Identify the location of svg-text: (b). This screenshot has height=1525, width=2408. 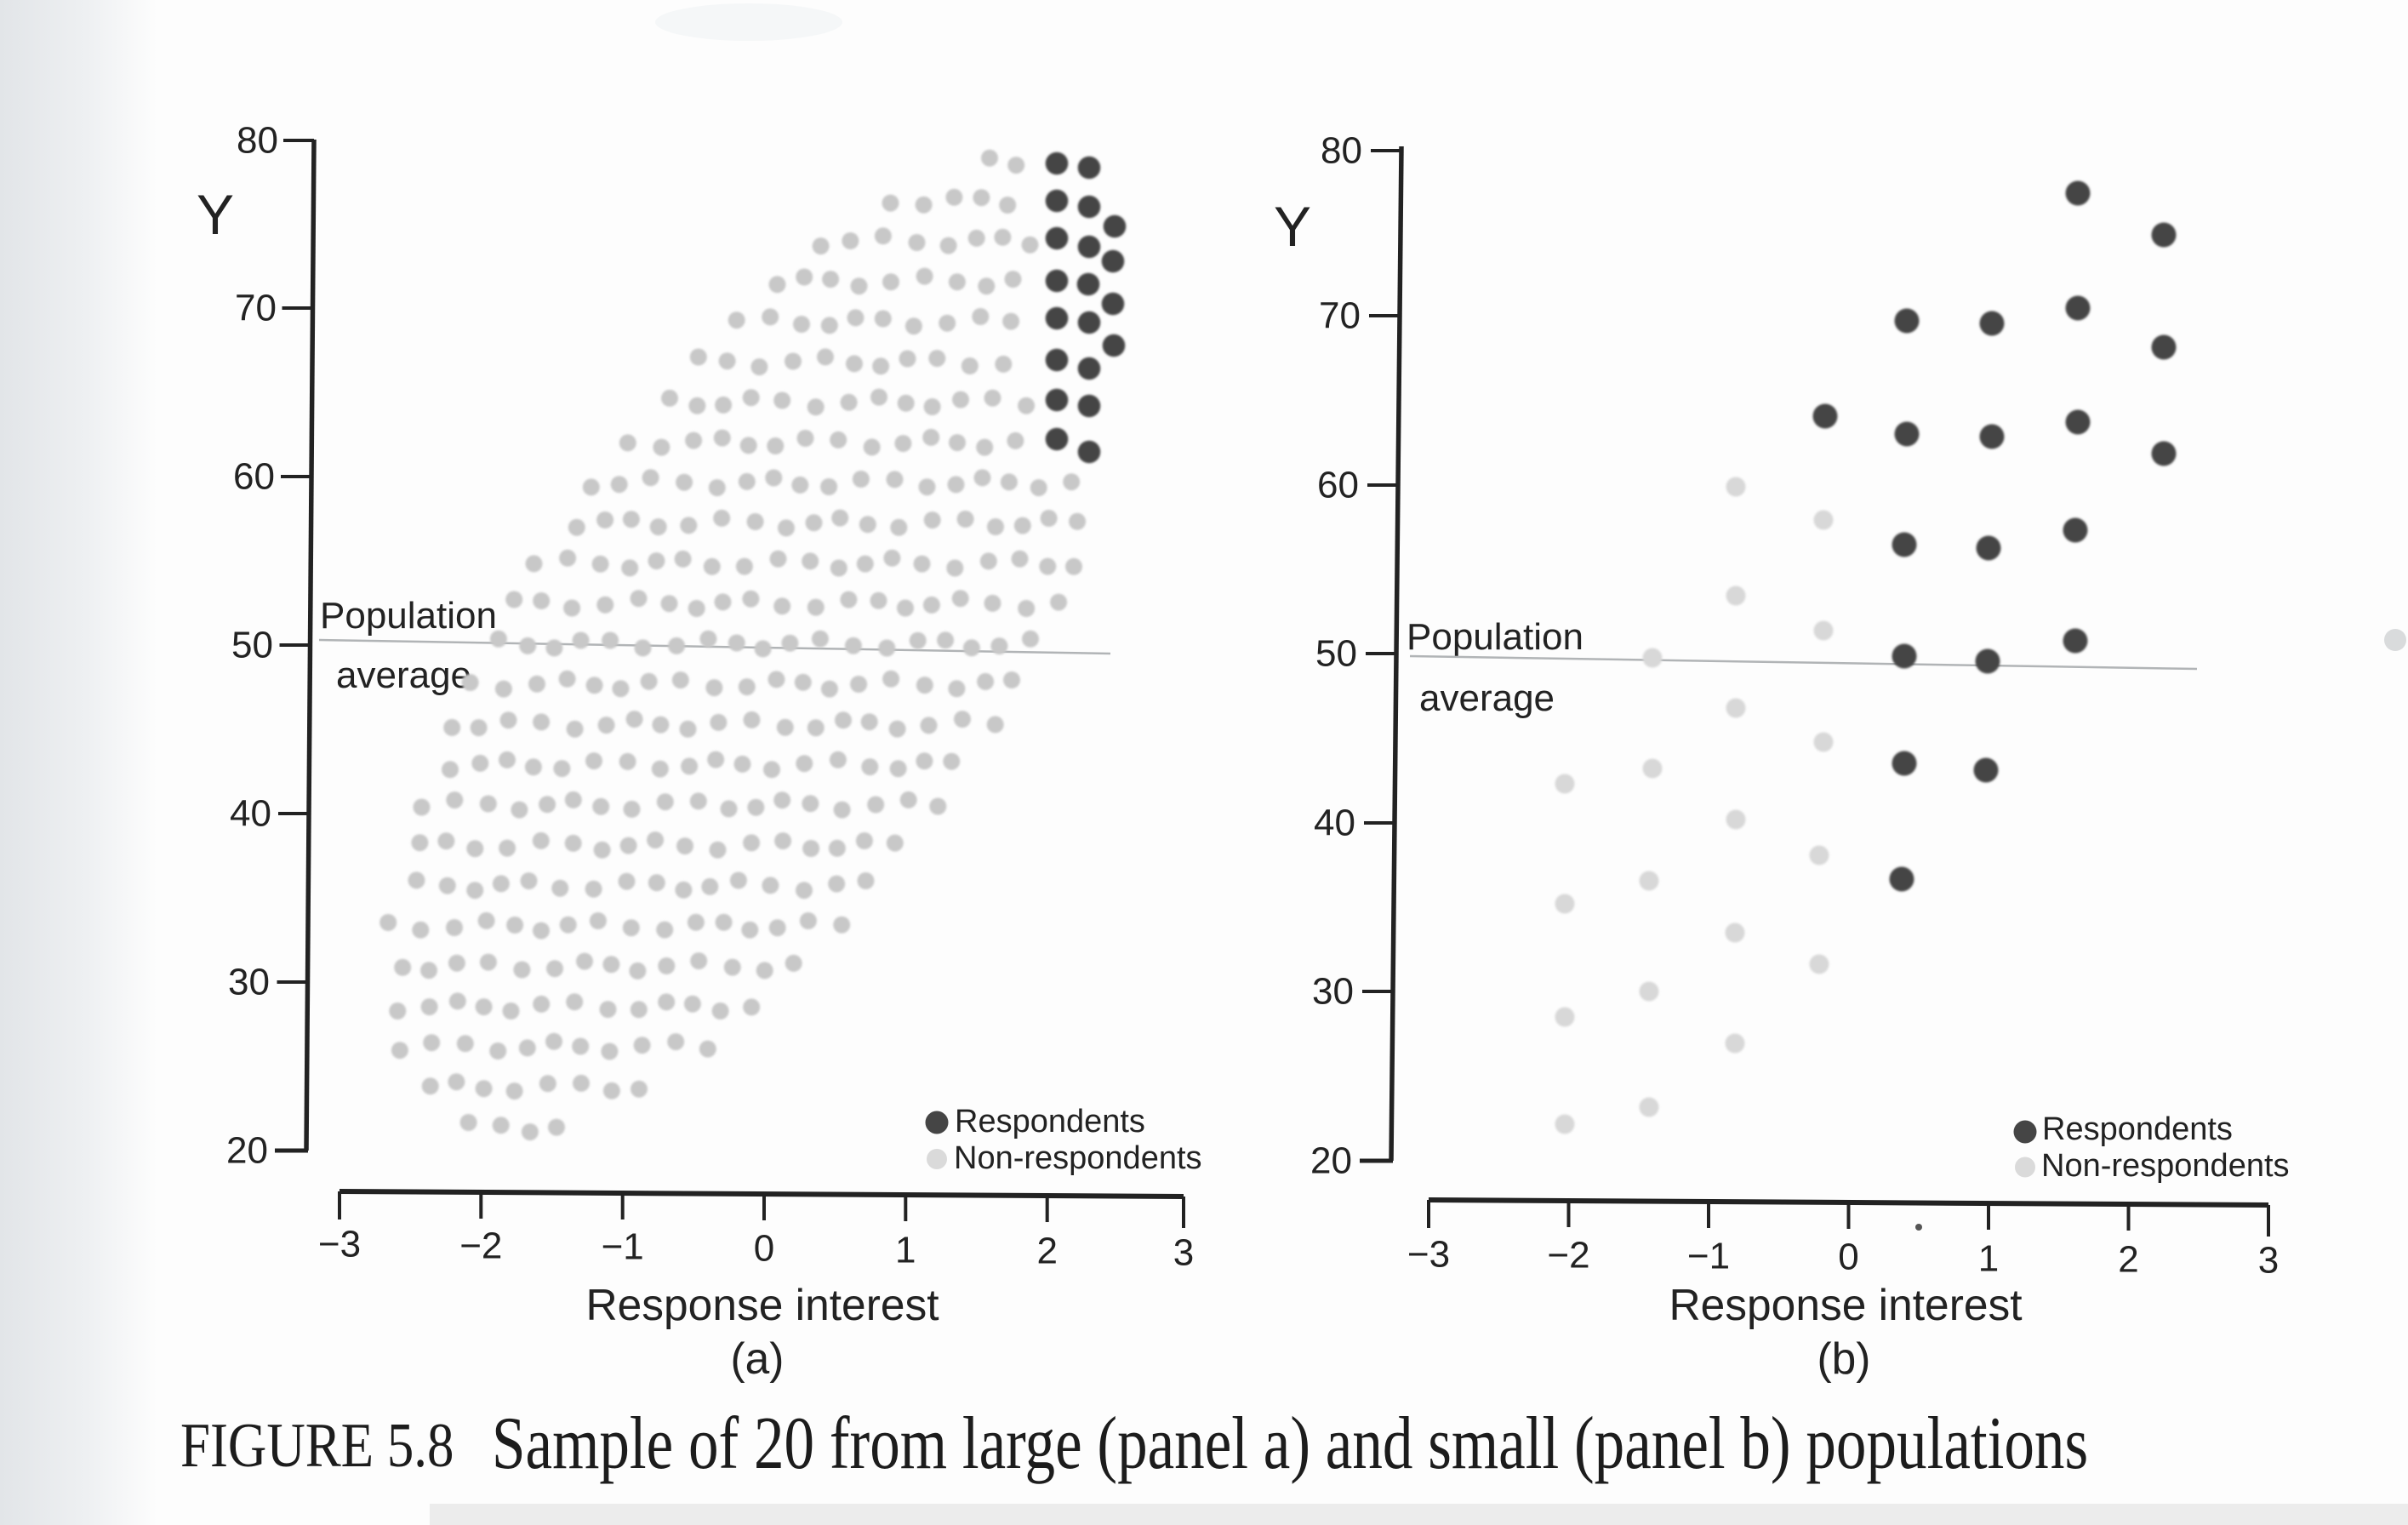
(1844, 1358).